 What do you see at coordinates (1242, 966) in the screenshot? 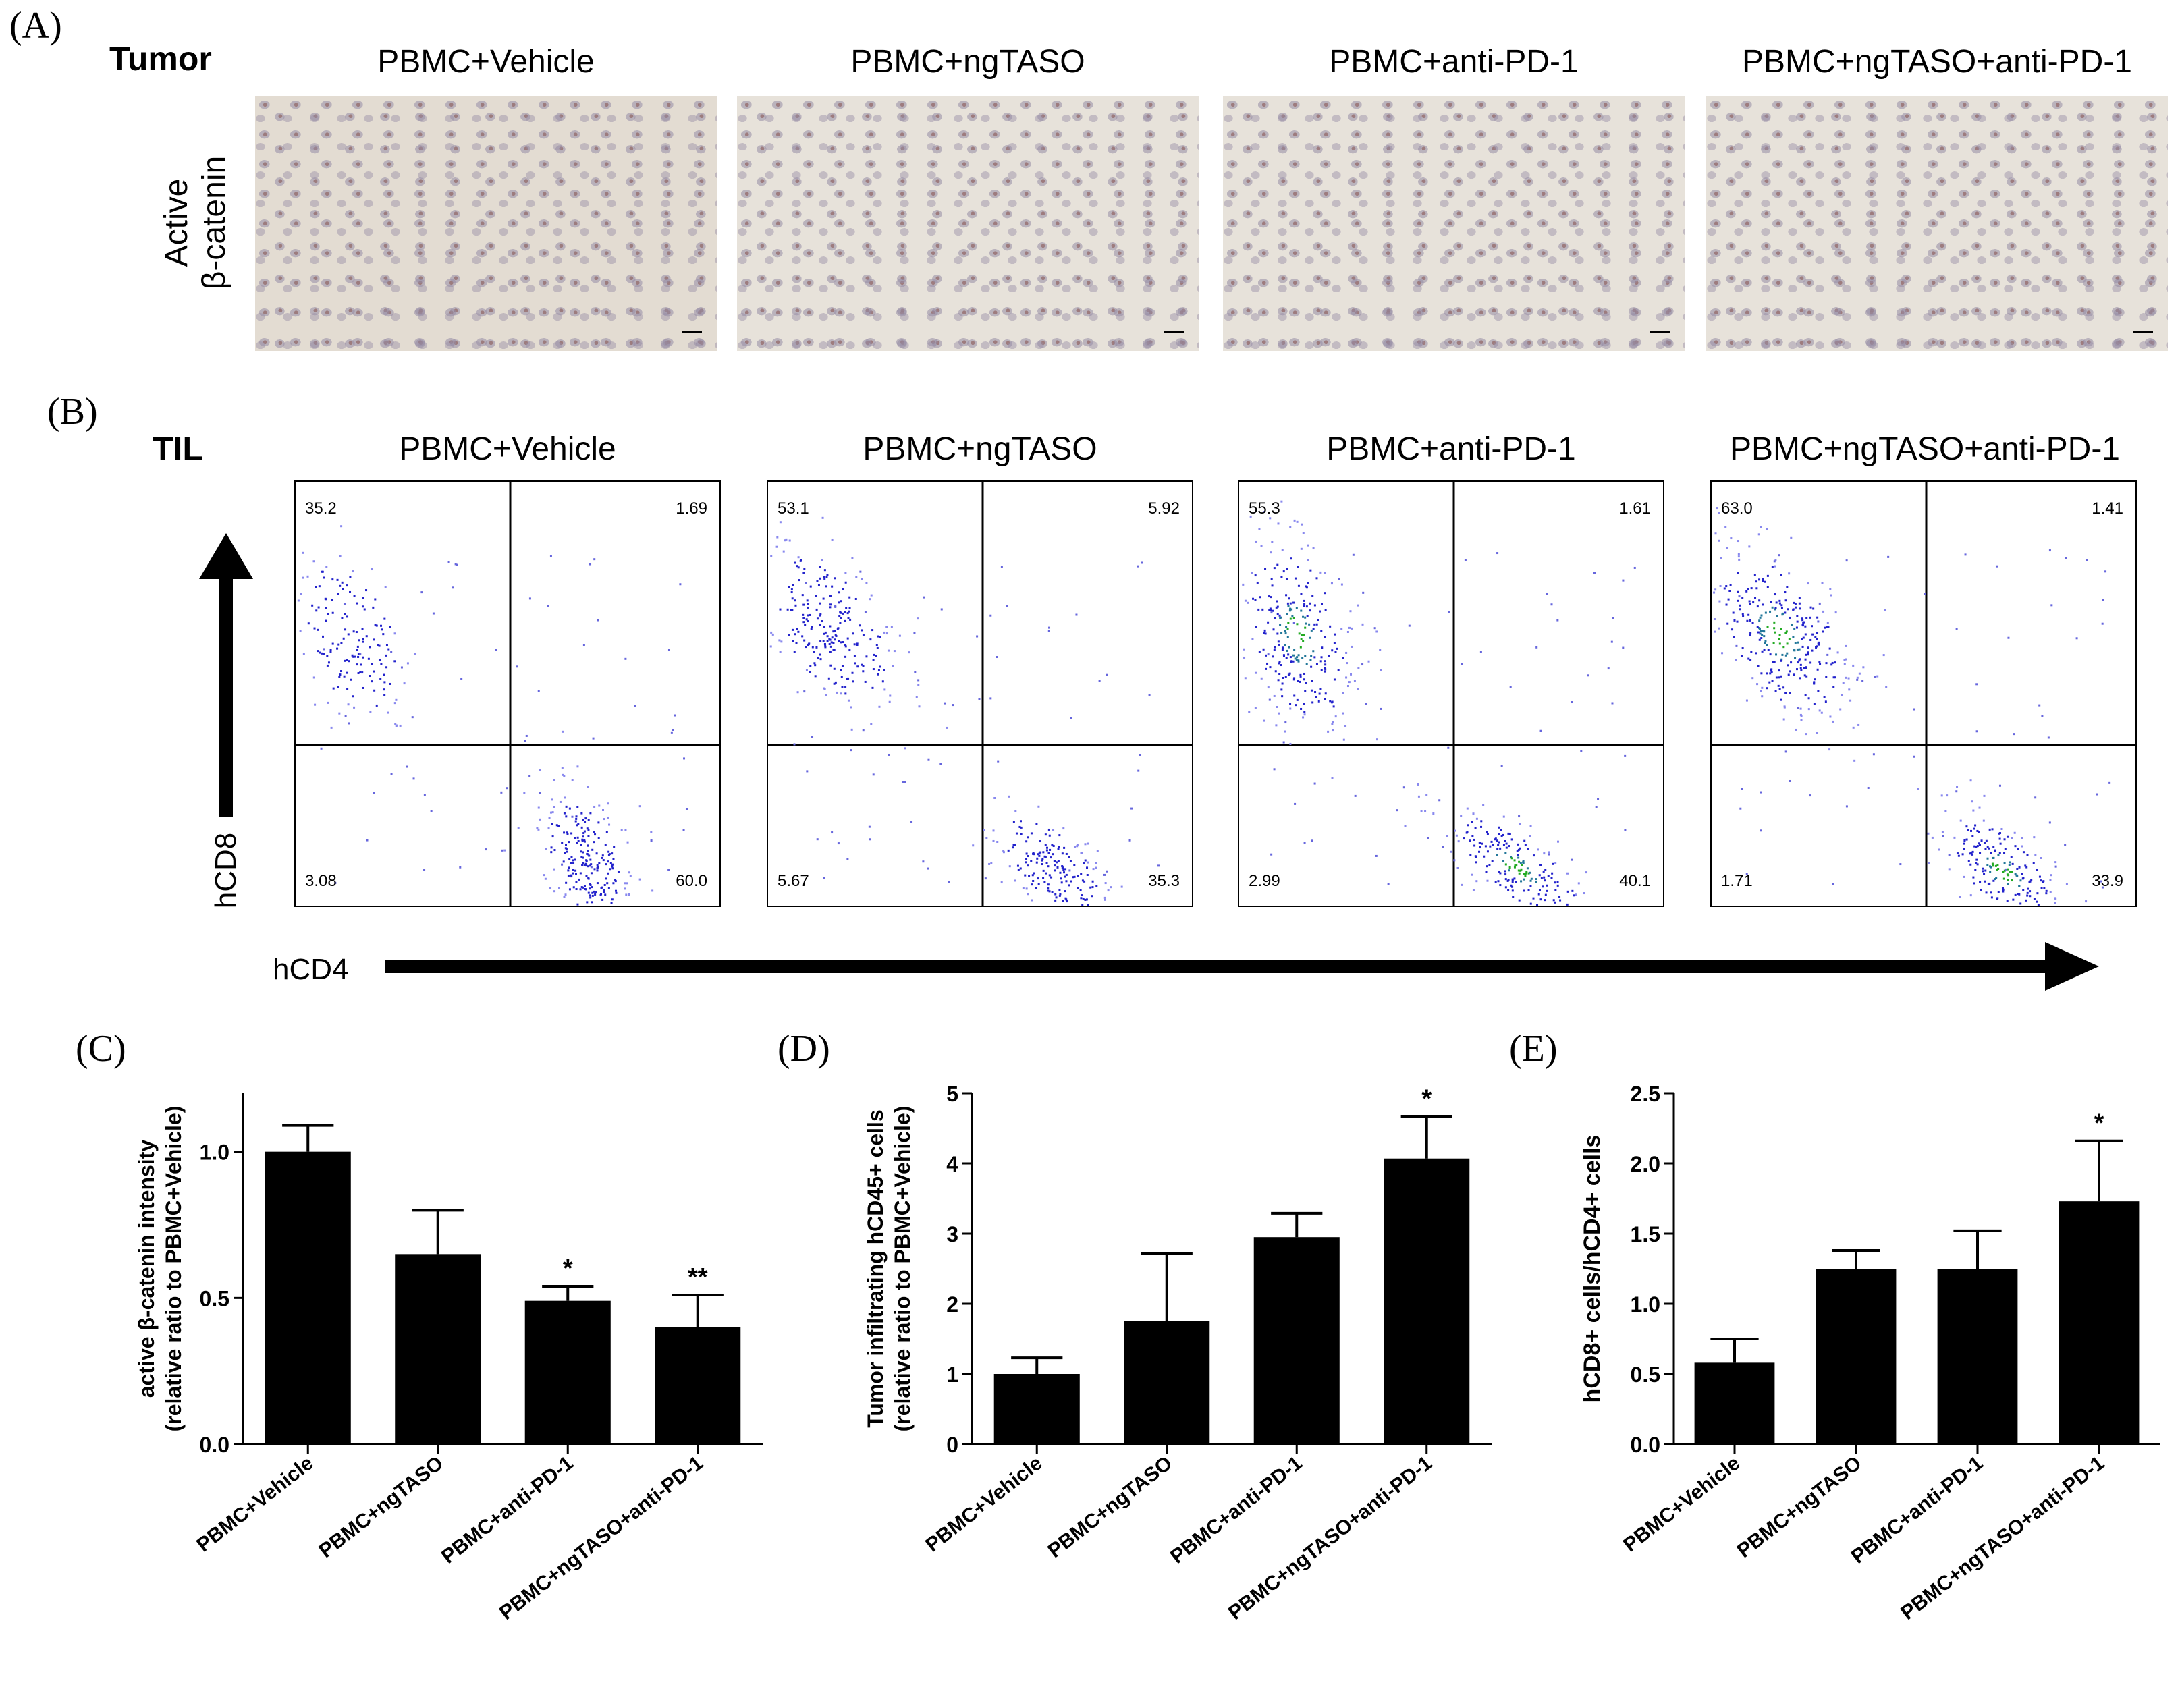
I see `hcd4-axis-arrow` at bounding box center [1242, 966].